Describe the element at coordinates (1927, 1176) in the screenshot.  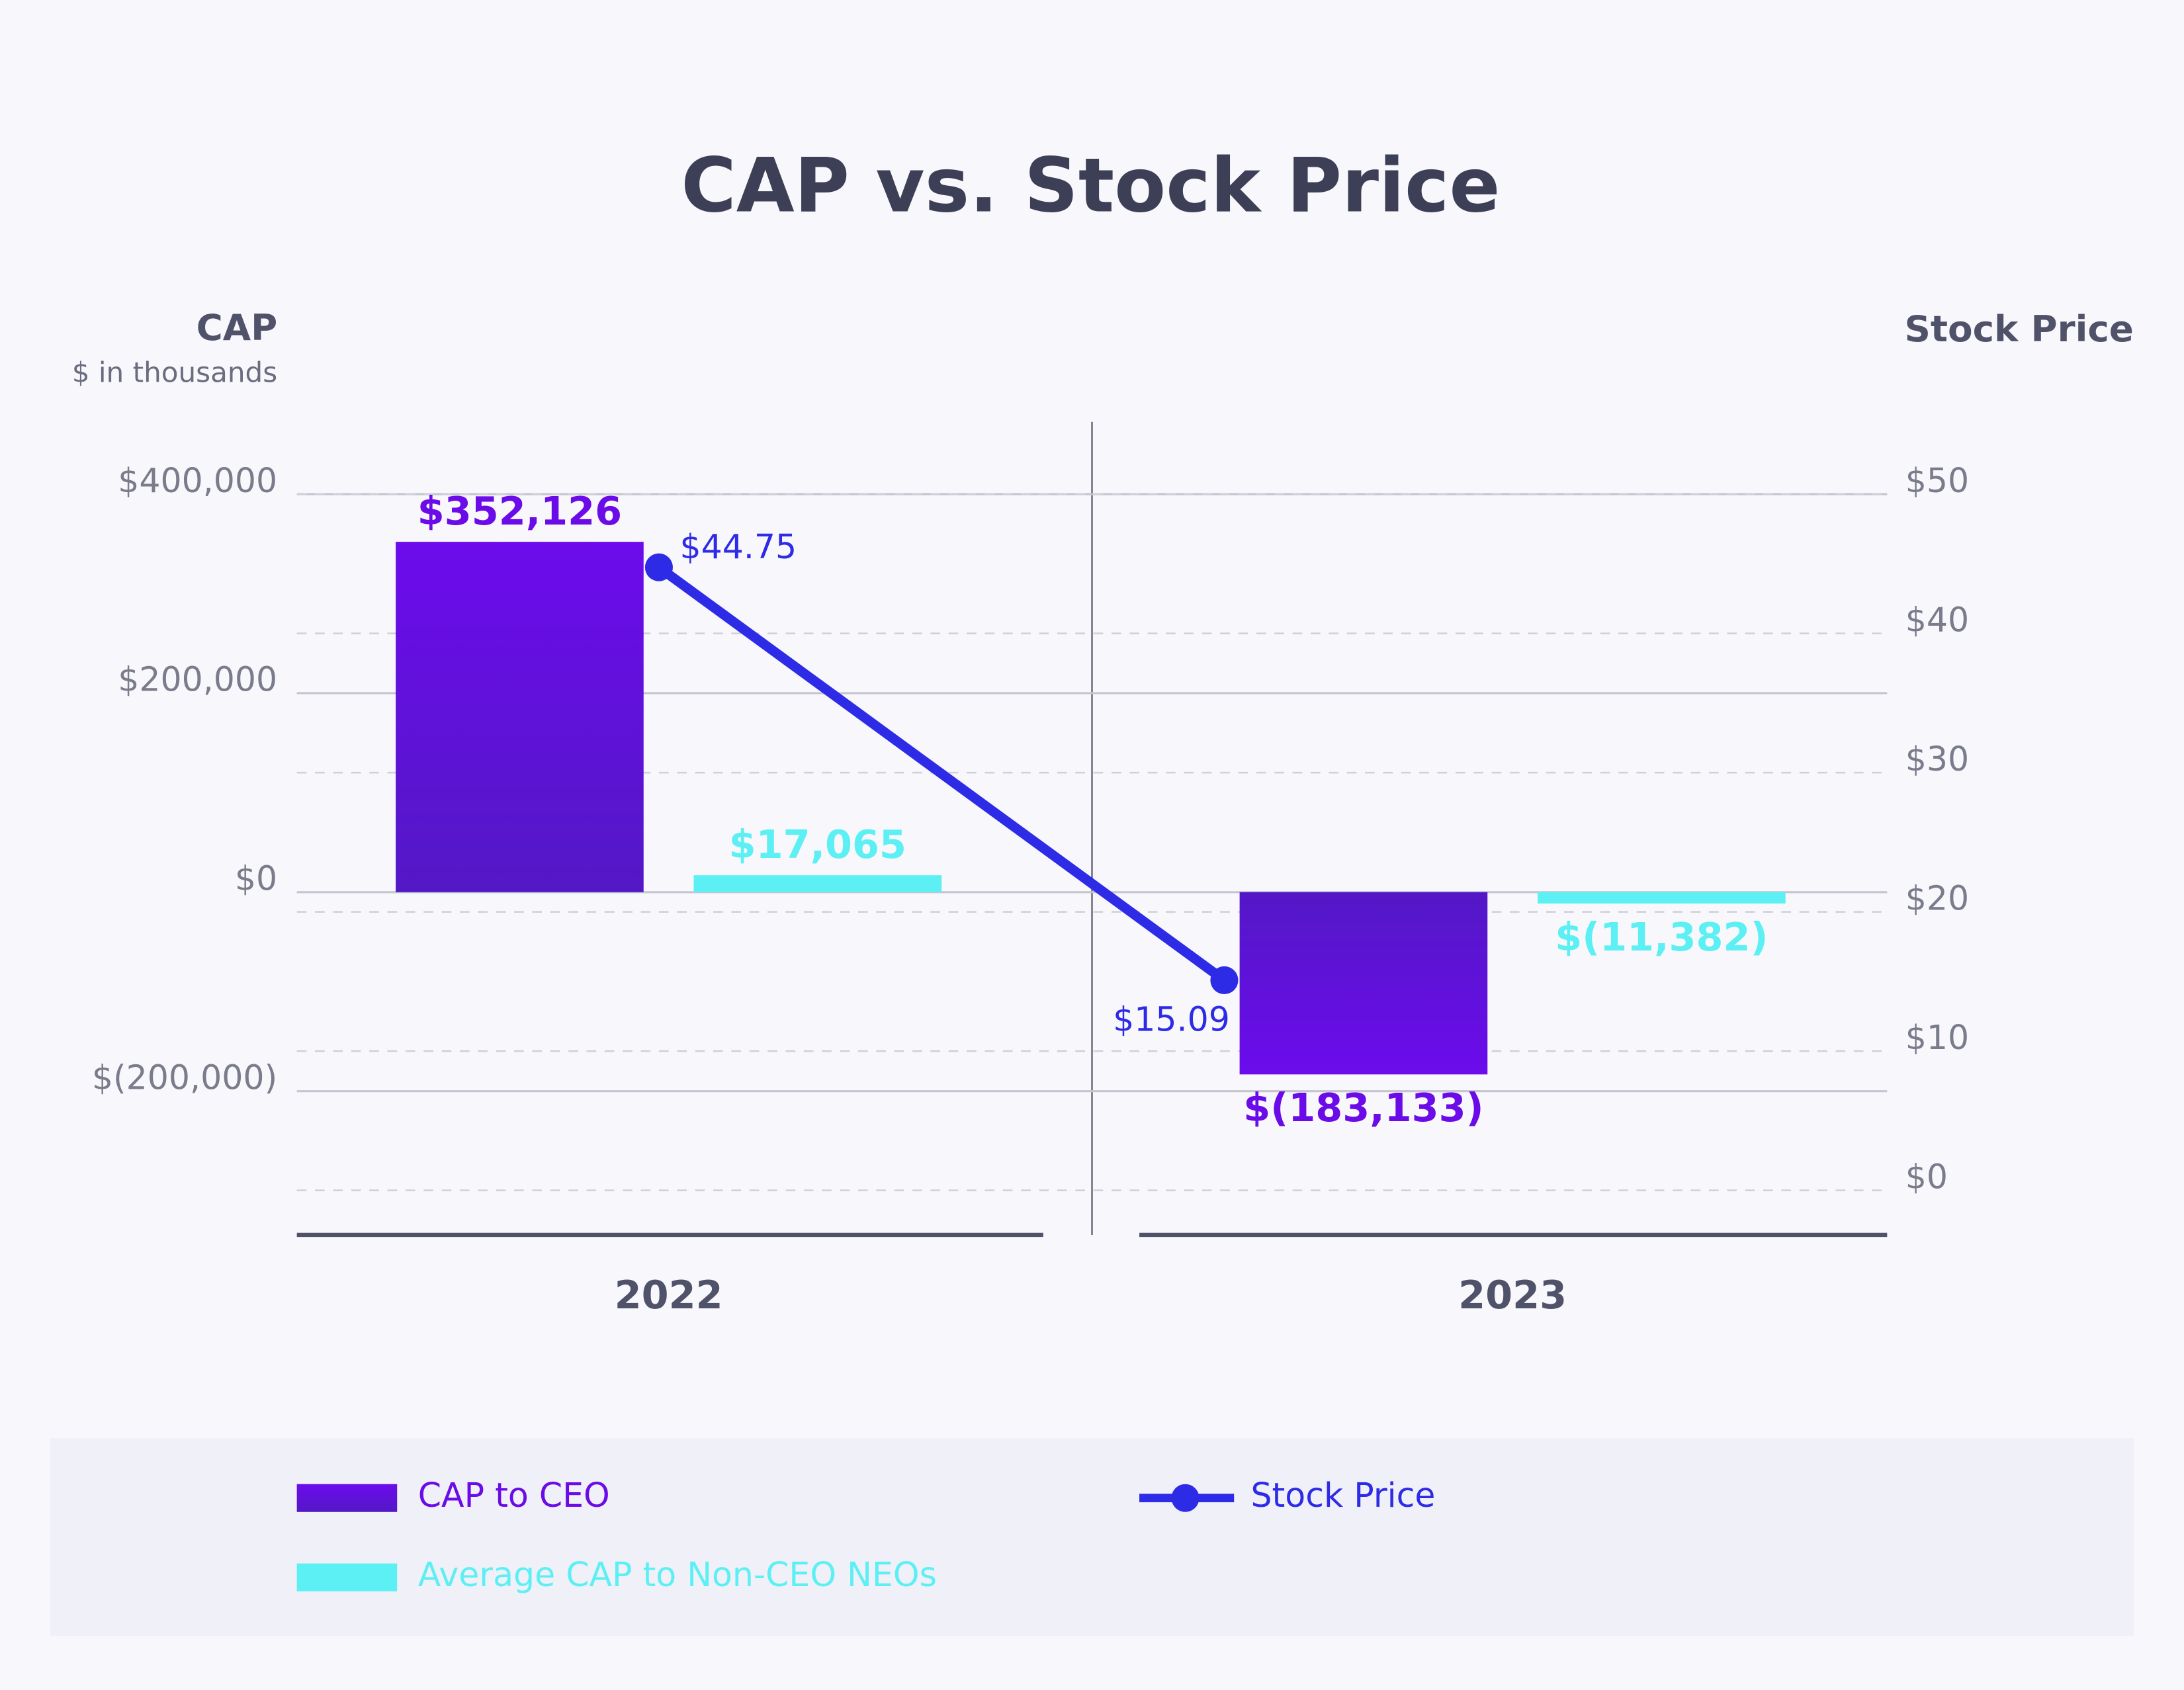
I see `y2-tick-label: $0` at that location.